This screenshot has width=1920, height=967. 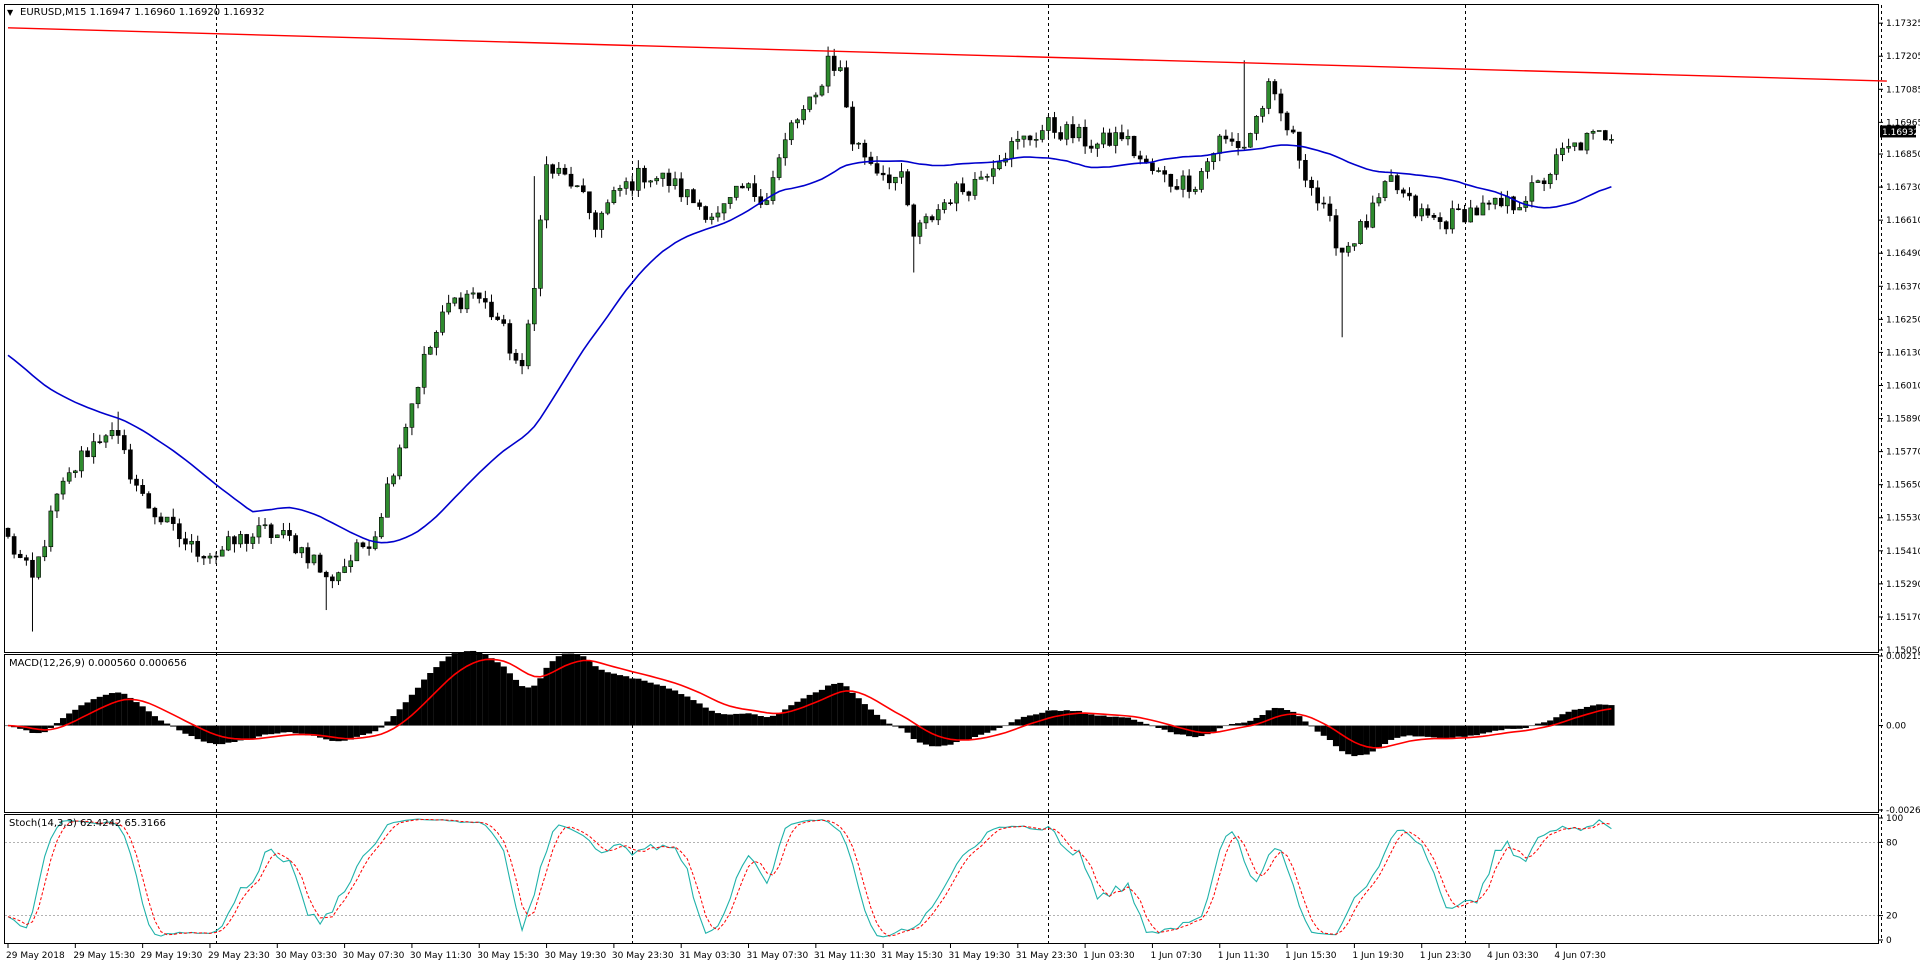 What do you see at coordinates (947, 54) in the screenshot?
I see `trendline` at bounding box center [947, 54].